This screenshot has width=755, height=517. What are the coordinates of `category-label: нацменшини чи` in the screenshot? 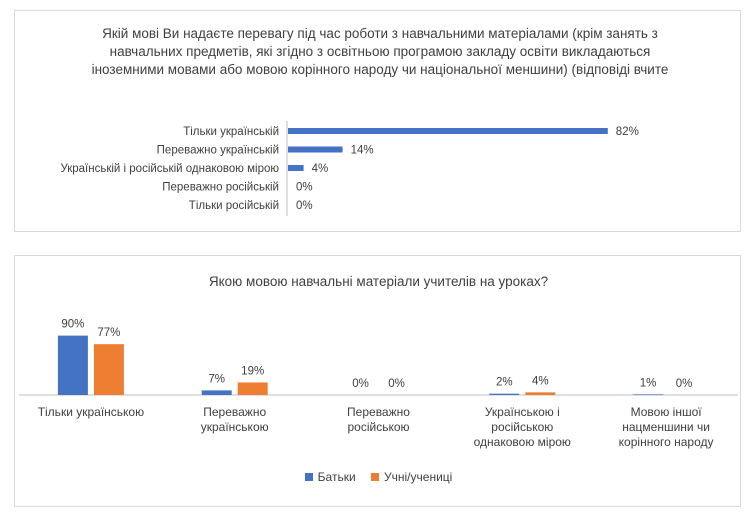 It's located at (666, 427).